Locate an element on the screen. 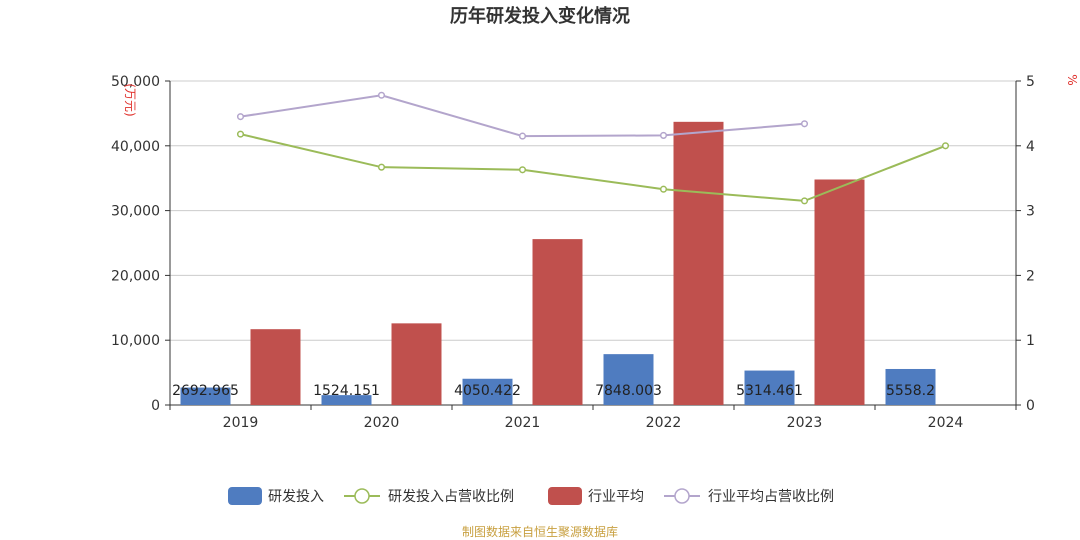 The height and width of the screenshot is (540, 1080). bar-data-label: 7848.003 is located at coordinates (628, 391).